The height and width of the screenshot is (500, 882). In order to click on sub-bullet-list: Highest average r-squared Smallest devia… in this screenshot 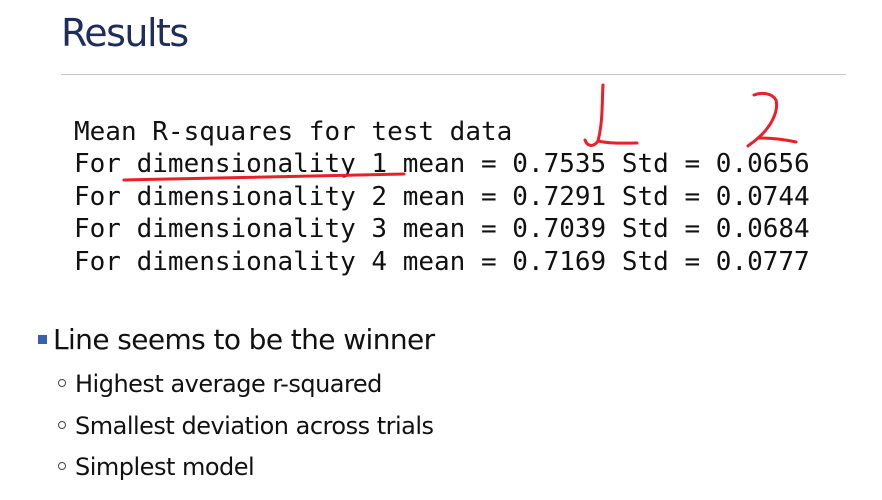, I will do `click(246, 426)`.